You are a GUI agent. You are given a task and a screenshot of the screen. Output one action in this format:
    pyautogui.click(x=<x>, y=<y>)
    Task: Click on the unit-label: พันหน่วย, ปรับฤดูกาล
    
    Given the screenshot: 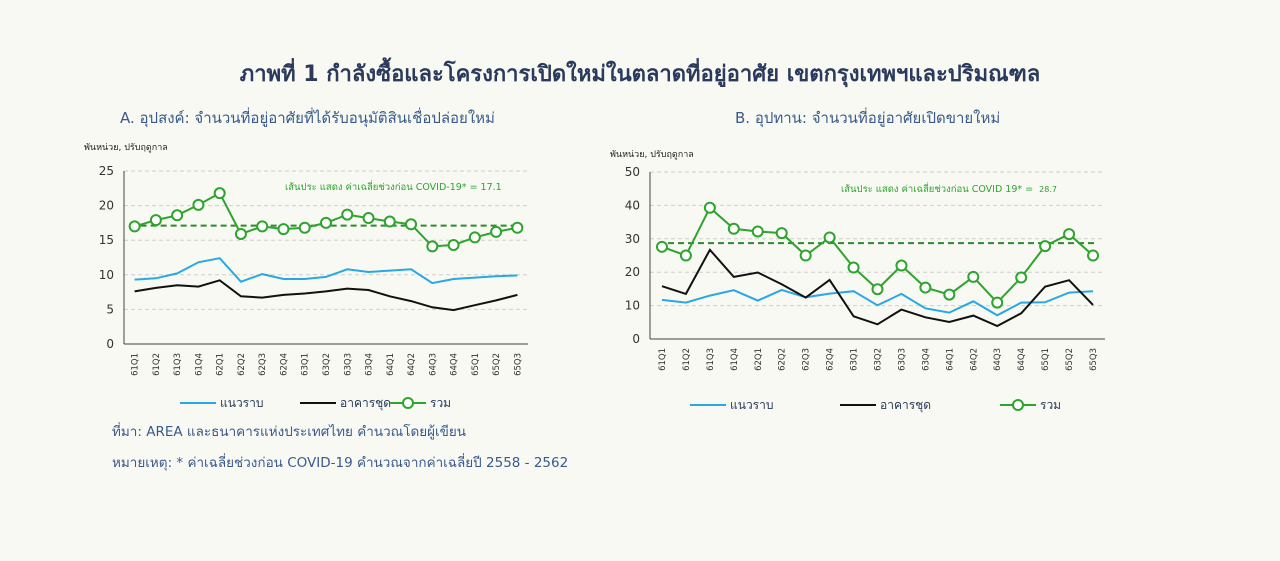 What is the action you would take?
    pyautogui.click(x=126, y=148)
    